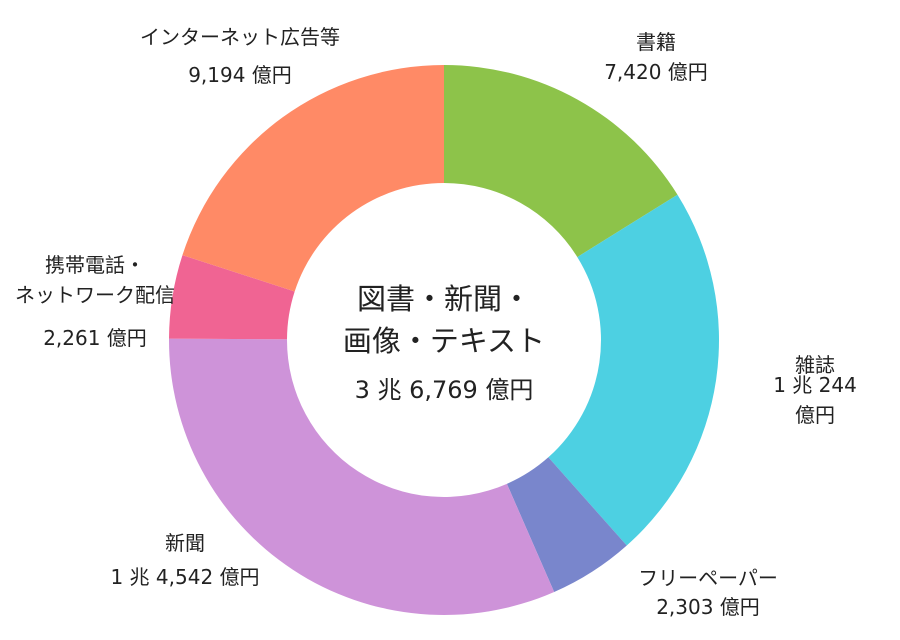 The height and width of the screenshot is (640, 900). What do you see at coordinates (708, 578) in the screenshot?
I see `category-label: フリーペーパー` at bounding box center [708, 578].